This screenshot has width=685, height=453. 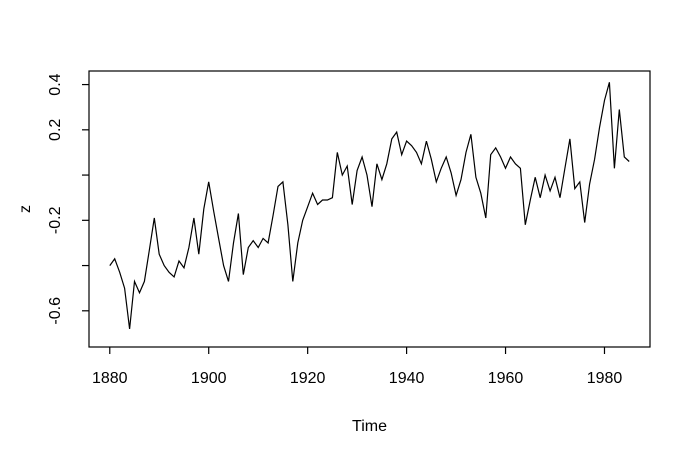 What do you see at coordinates (55, 220) in the screenshot?
I see `y-tick-label: -0.2` at bounding box center [55, 220].